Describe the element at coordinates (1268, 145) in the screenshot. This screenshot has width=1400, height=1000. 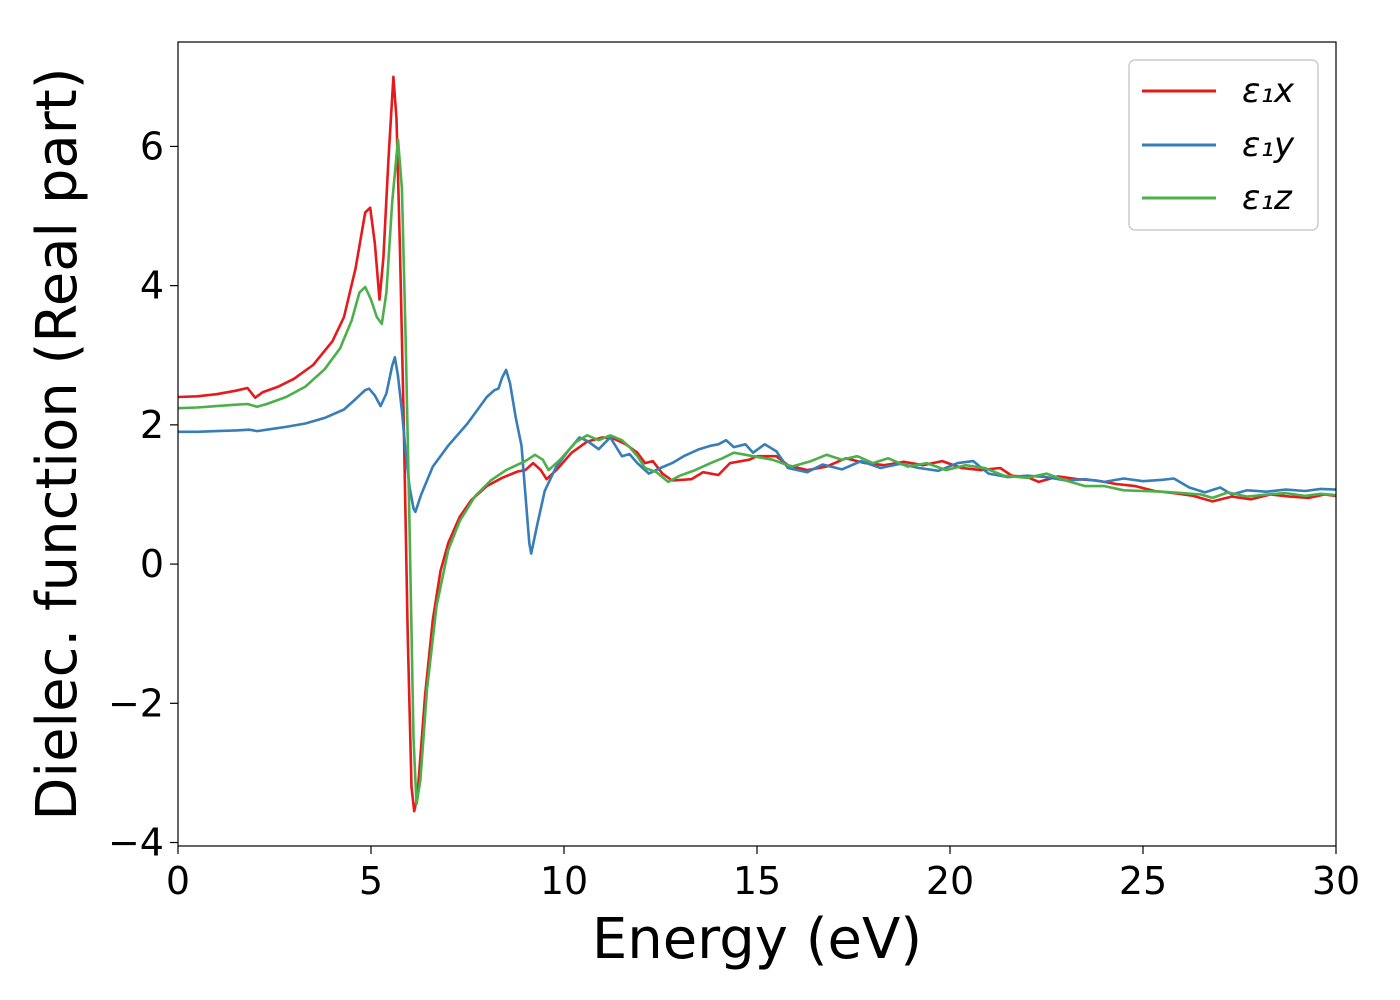
I see `legend-label-y: ε₁y` at that location.